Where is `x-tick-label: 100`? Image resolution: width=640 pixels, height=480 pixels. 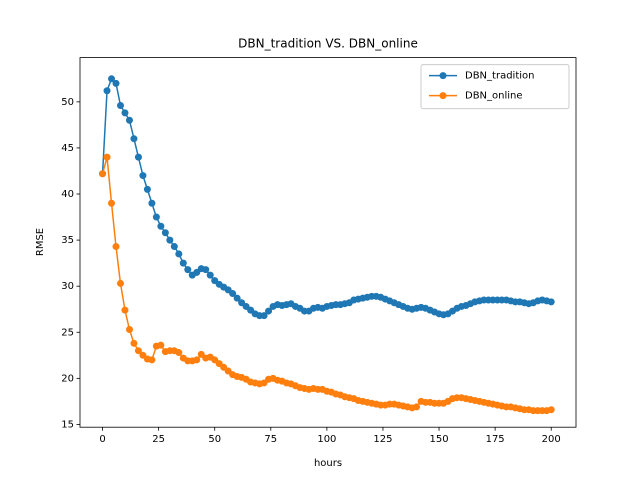
x-tick-label: 100 is located at coordinates (326, 439).